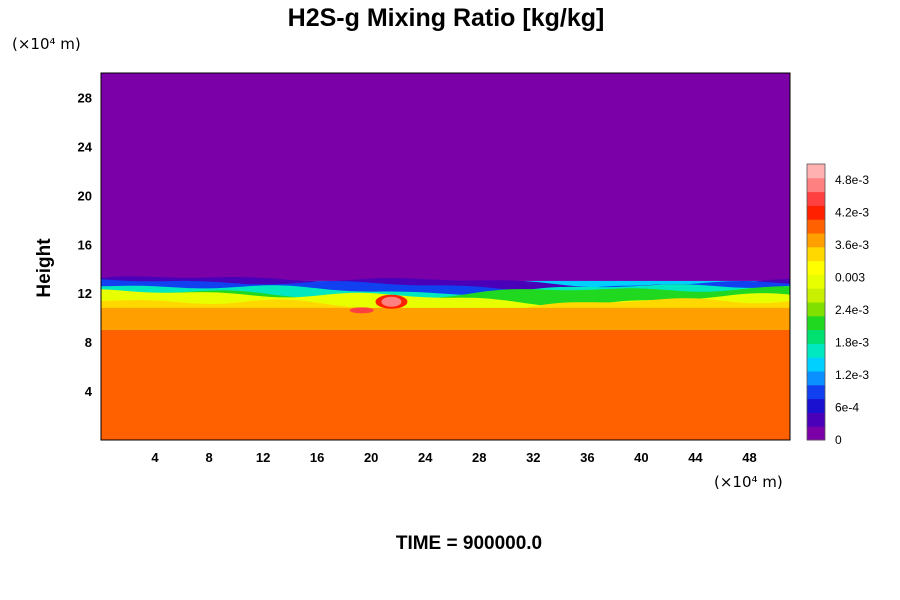  Describe the element at coordinates (85, 293) in the screenshot. I see `y-tick-label: 12` at that location.